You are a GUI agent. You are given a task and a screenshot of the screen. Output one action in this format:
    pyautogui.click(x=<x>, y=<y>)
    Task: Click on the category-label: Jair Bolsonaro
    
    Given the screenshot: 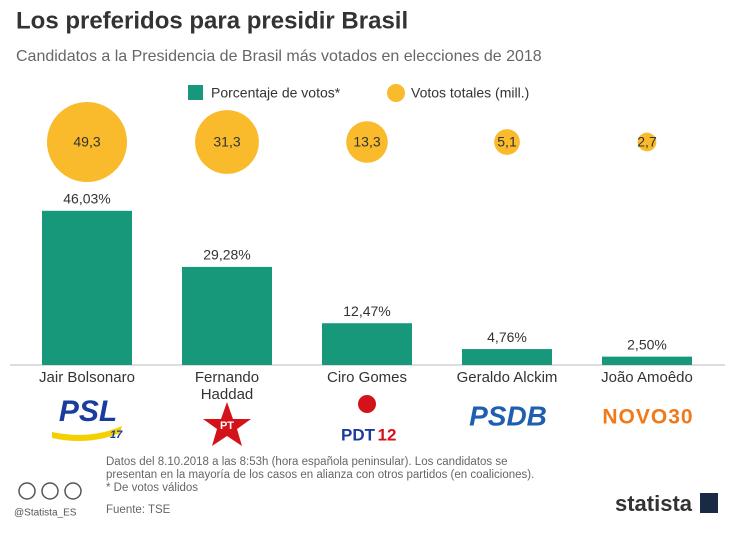 What is the action you would take?
    pyautogui.click(x=87, y=377)
    